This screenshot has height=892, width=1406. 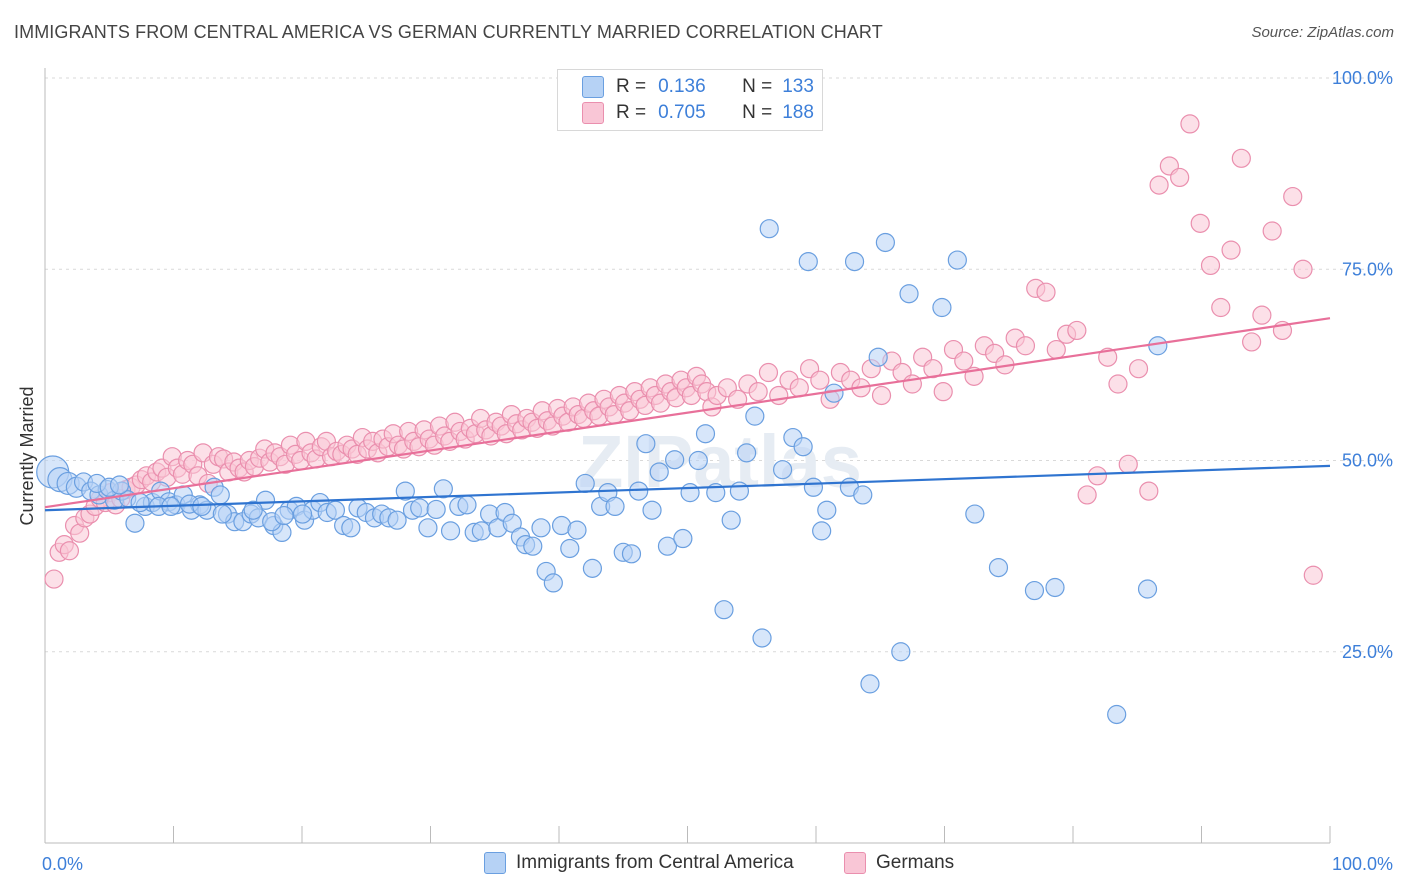 I want to click on series-legend: Immigrants from Central America Germans, so click(x=703, y=865).